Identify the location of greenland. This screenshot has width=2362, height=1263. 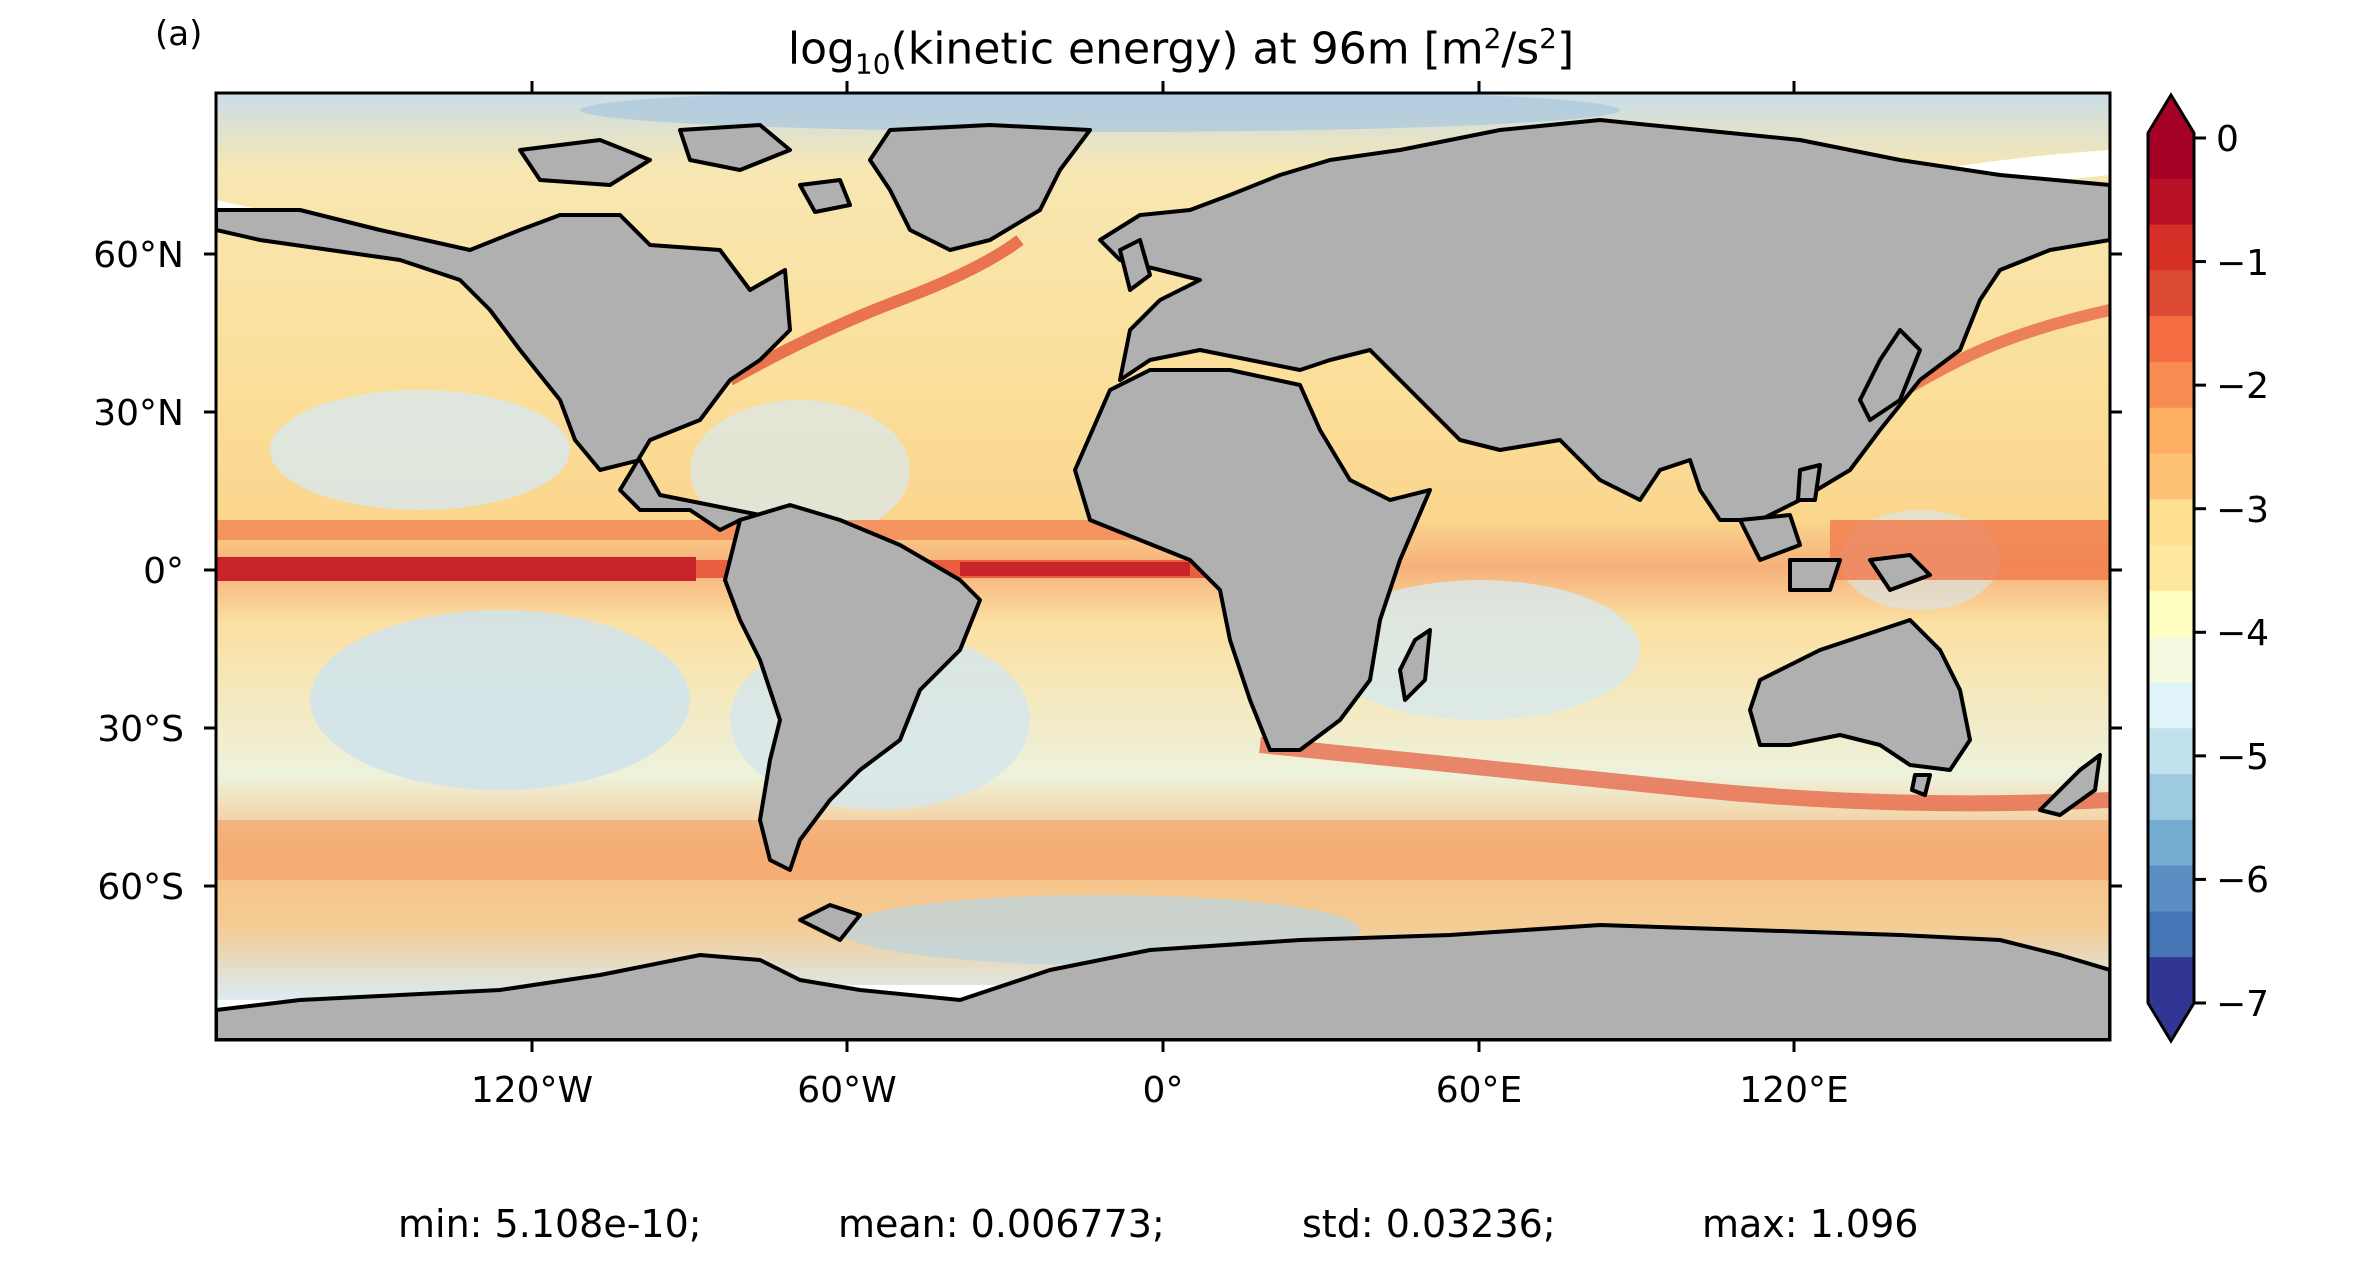
(980, 187).